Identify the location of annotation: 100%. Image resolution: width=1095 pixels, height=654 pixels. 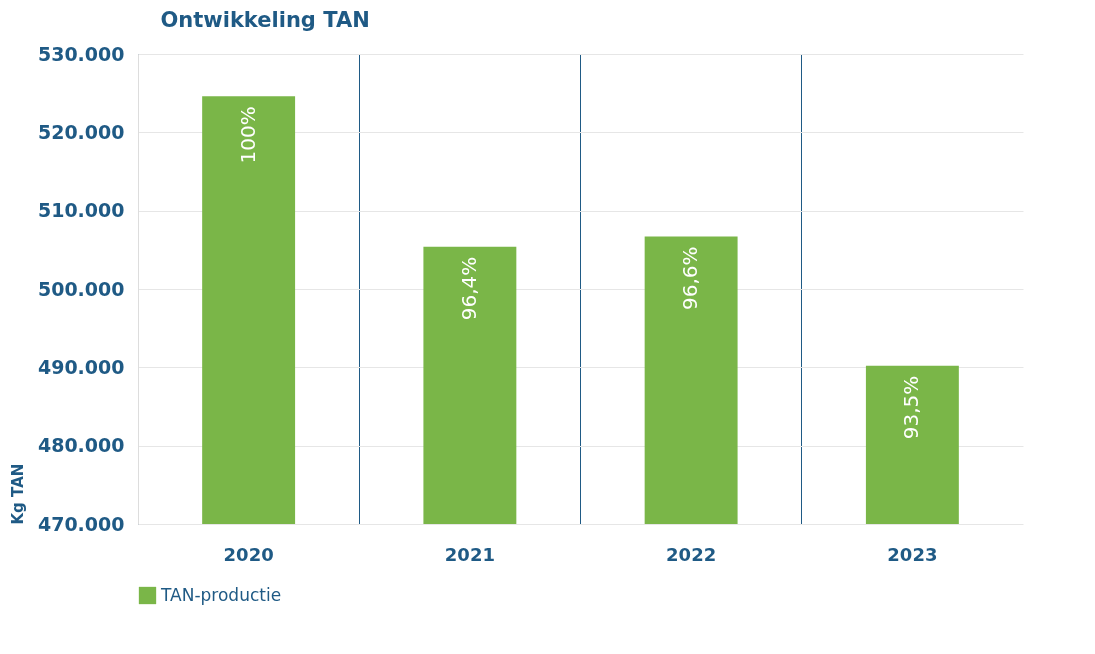
(247, 135).